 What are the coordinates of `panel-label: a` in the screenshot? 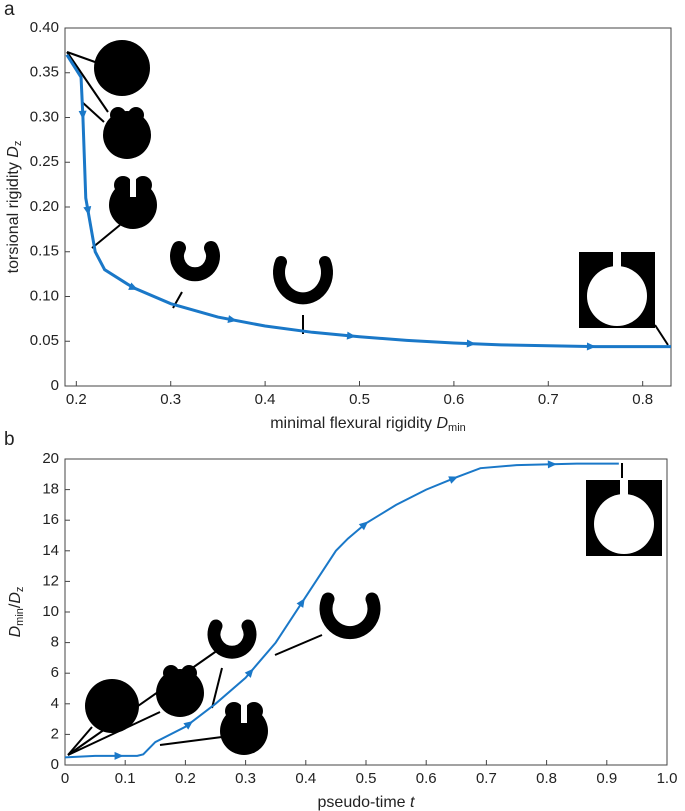 It's located at (9, 10).